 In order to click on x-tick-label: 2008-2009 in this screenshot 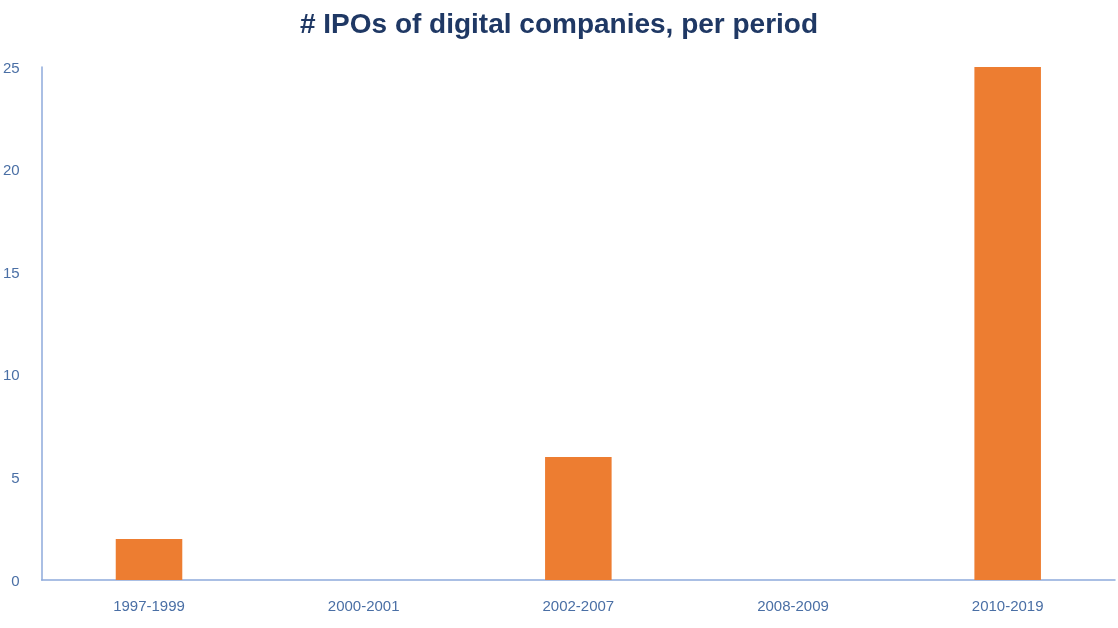, I will do `click(793, 605)`.